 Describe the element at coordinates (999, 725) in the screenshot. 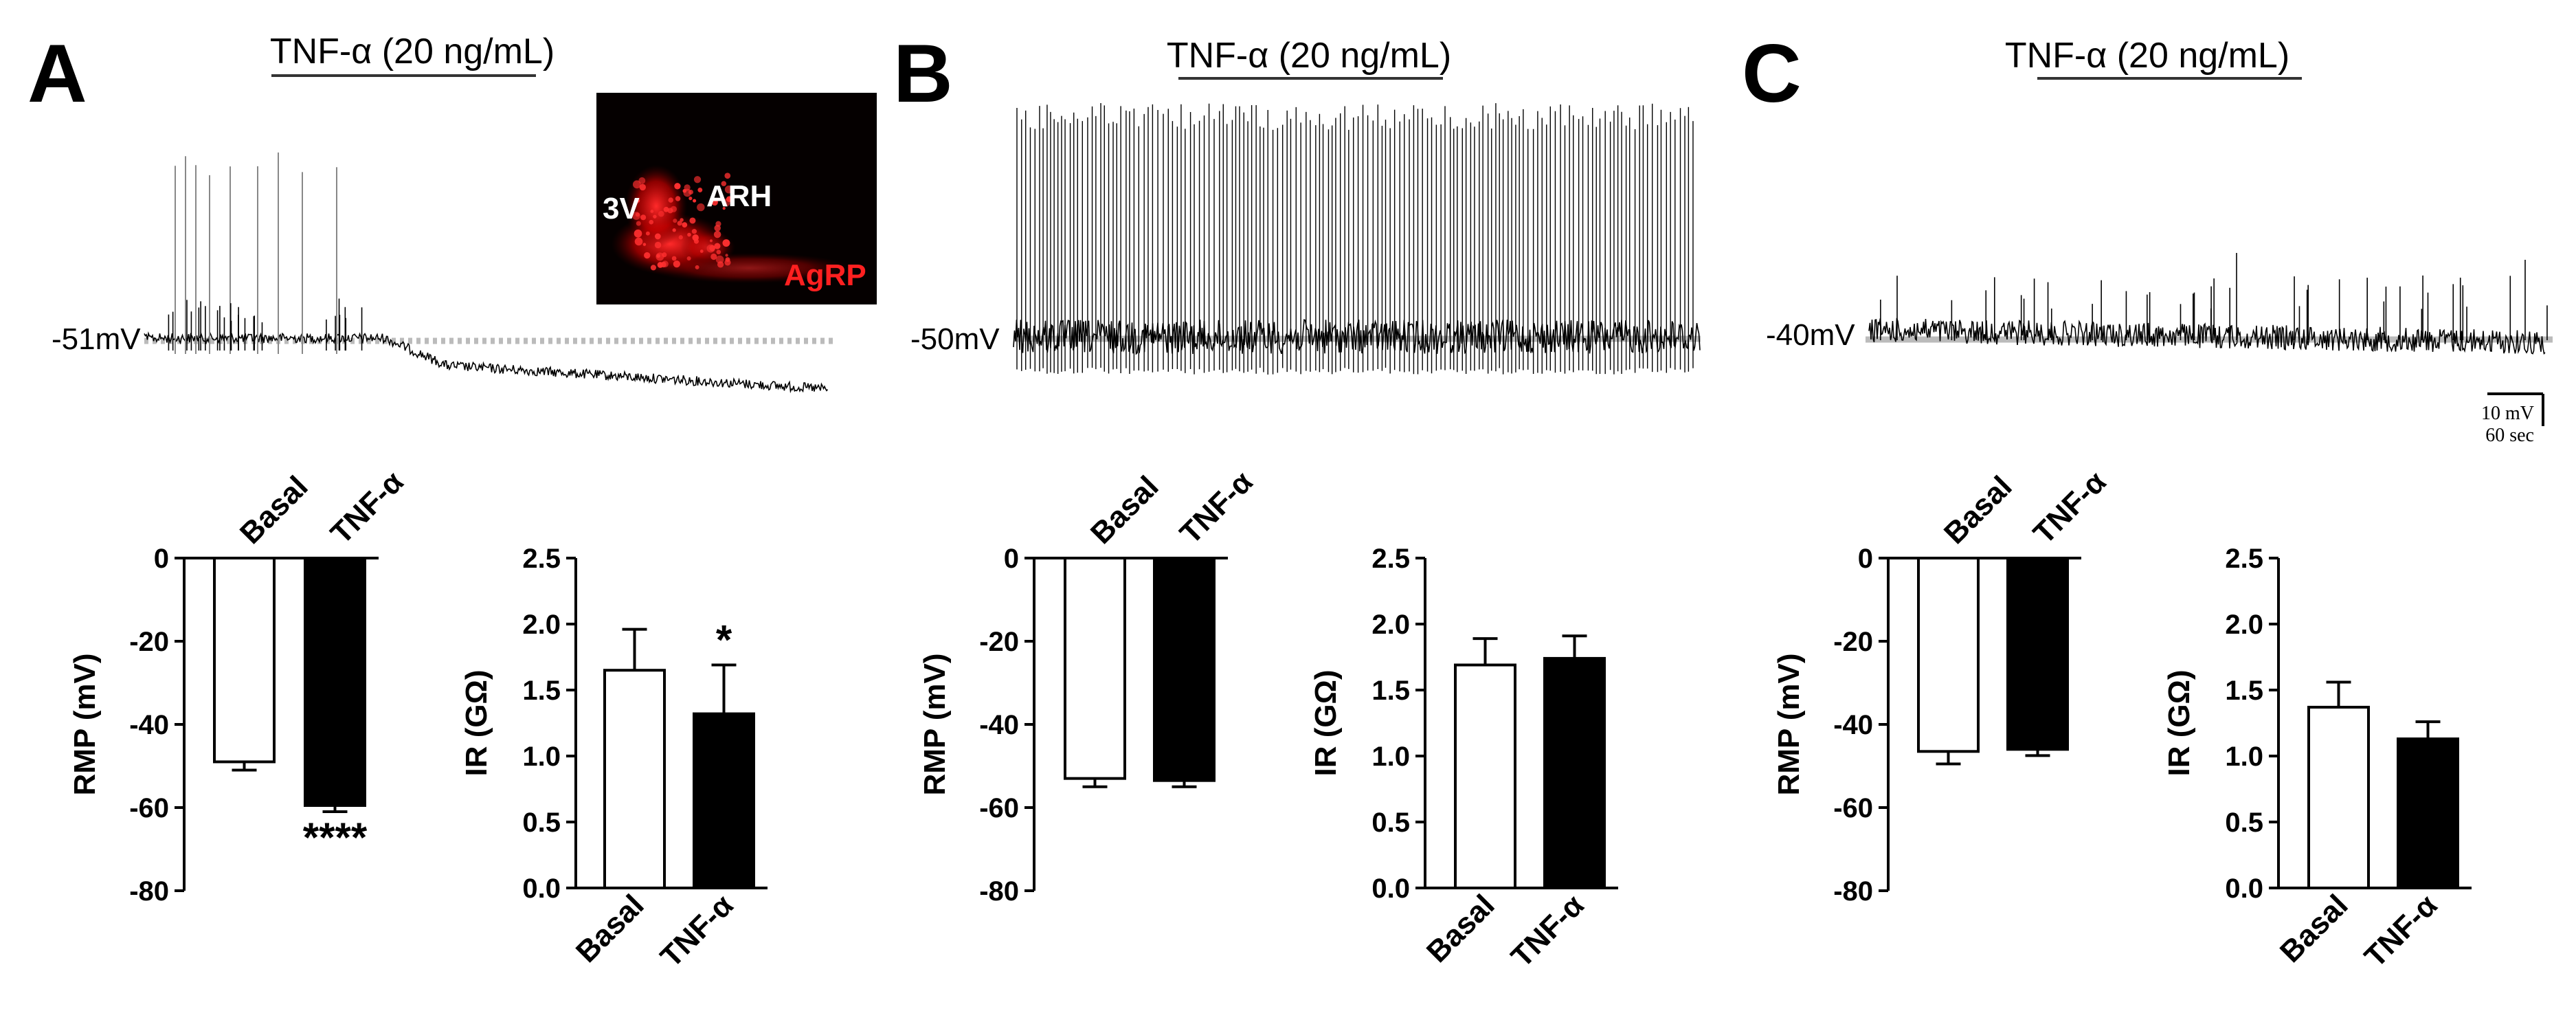

I see `y-tick-label: -40` at that location.